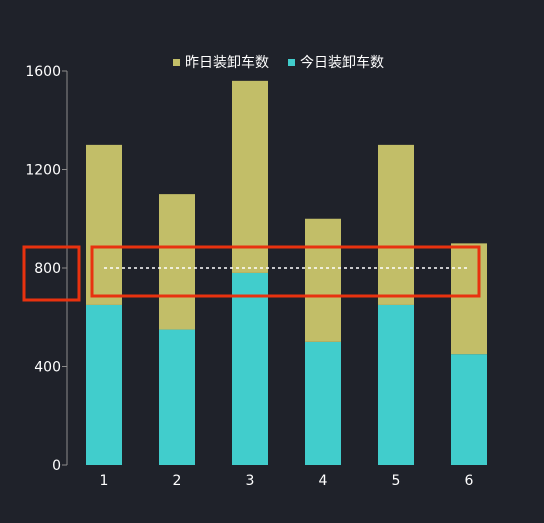  What do you see at coordinates (227, 62) in the screenshot?
I see `legend-label-yesterday: 昨日装卸车数` at bounding box center [227, 62].